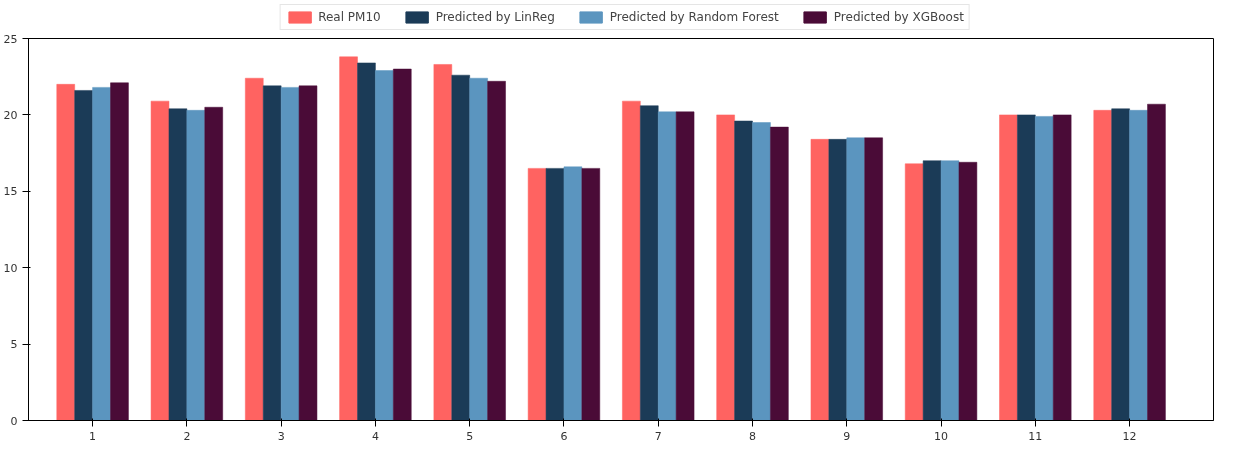  I want to click on x-tick-label: 9, so click(847, 436).